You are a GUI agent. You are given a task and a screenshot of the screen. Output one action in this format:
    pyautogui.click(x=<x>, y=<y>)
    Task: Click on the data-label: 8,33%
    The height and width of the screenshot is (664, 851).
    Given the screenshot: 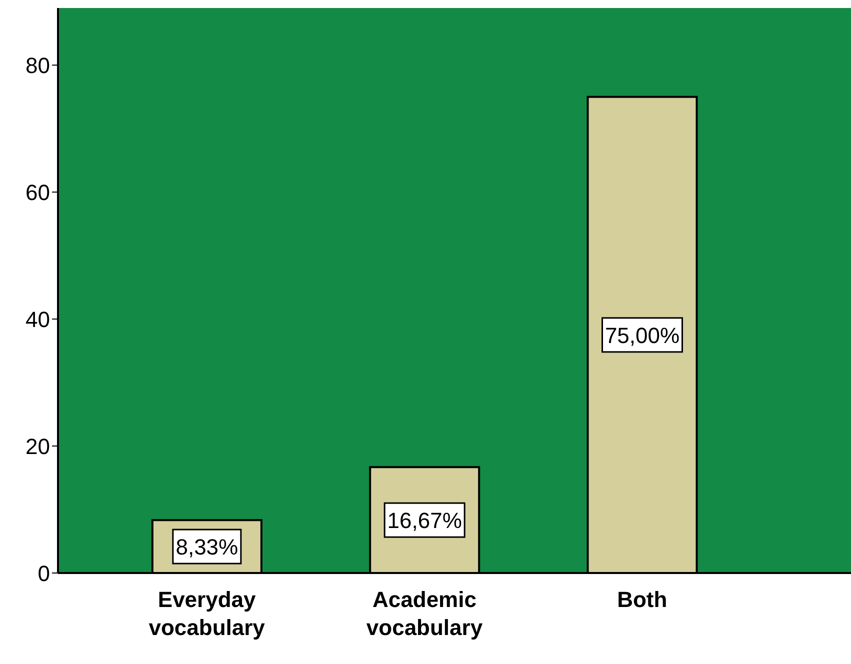 What is the action you would take?
    pyautogui.click(x=207, y=547)
    